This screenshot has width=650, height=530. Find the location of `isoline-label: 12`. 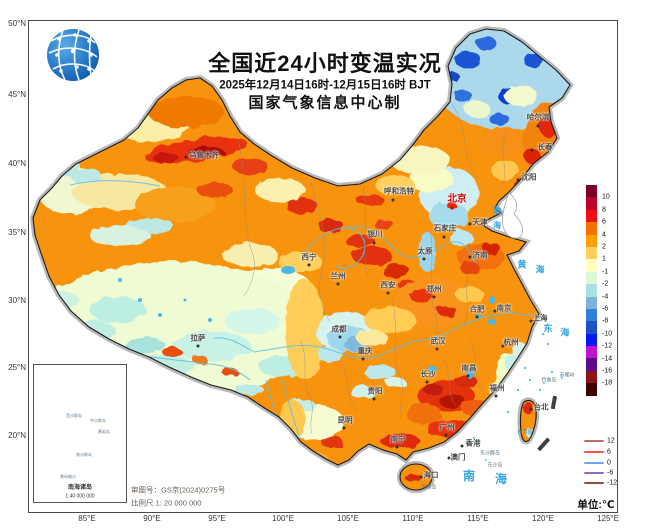

isoline-label: 12 is located at coordinates (611, 441).